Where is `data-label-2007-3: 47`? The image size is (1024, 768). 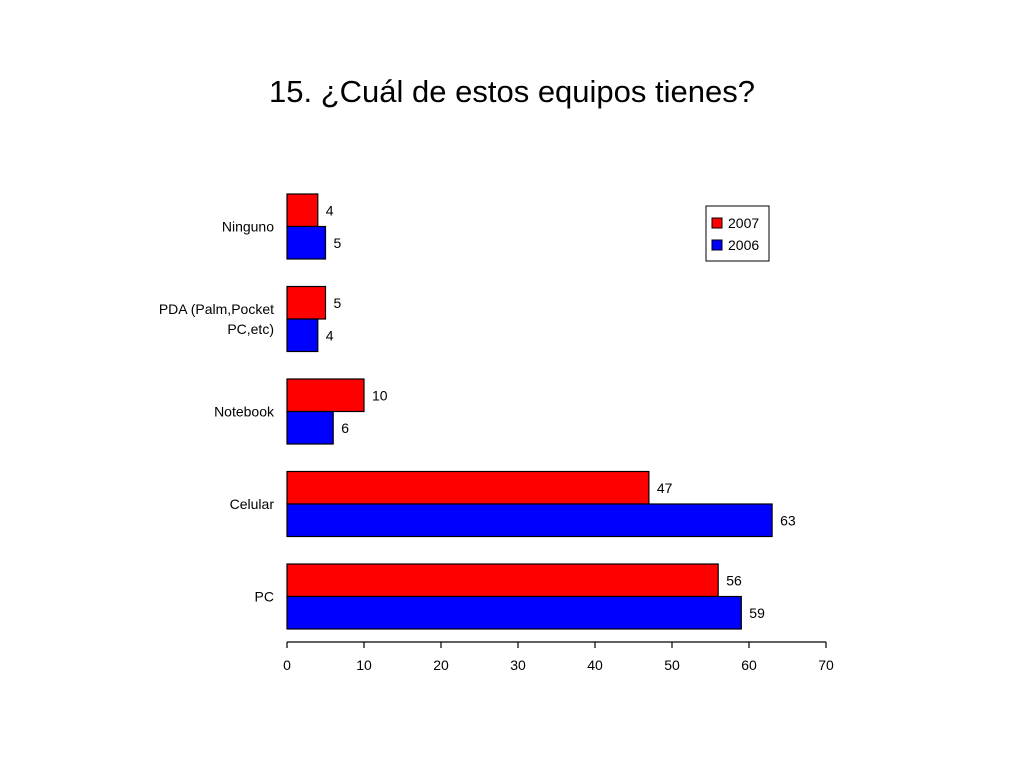
data-label-2007-3: 47 is located at coordinates (665, 488).